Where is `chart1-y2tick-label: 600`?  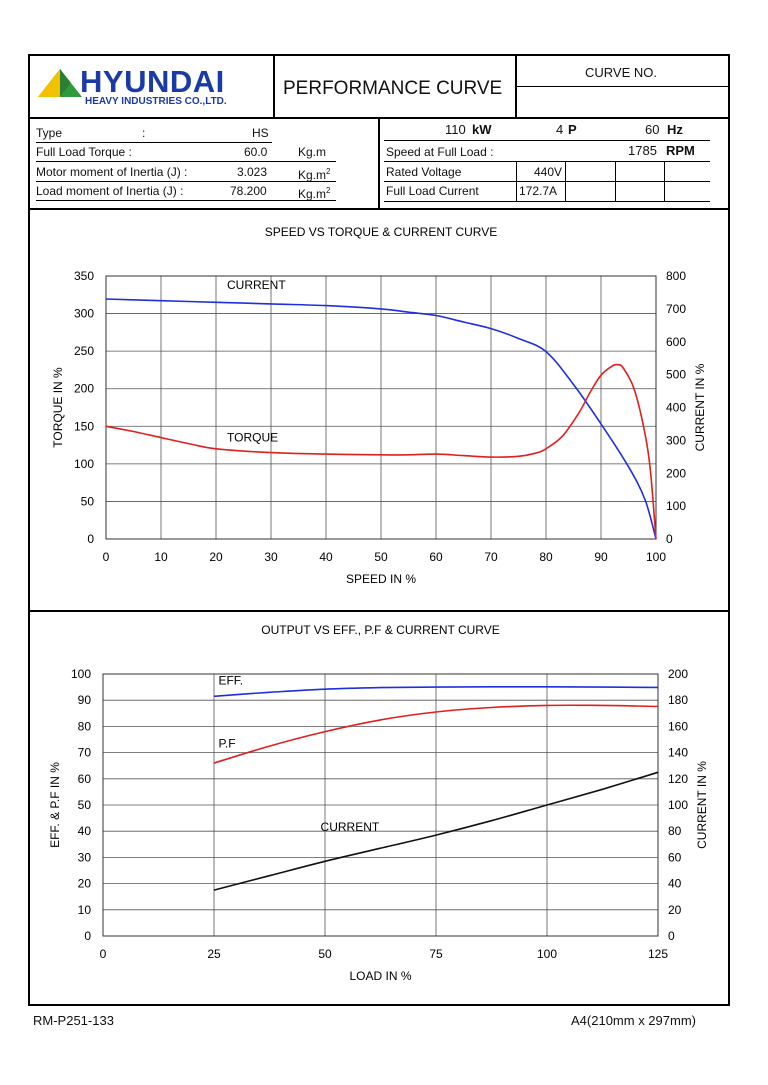 chart1-y2tick-label: 600 is located at coordinates (676, 342).